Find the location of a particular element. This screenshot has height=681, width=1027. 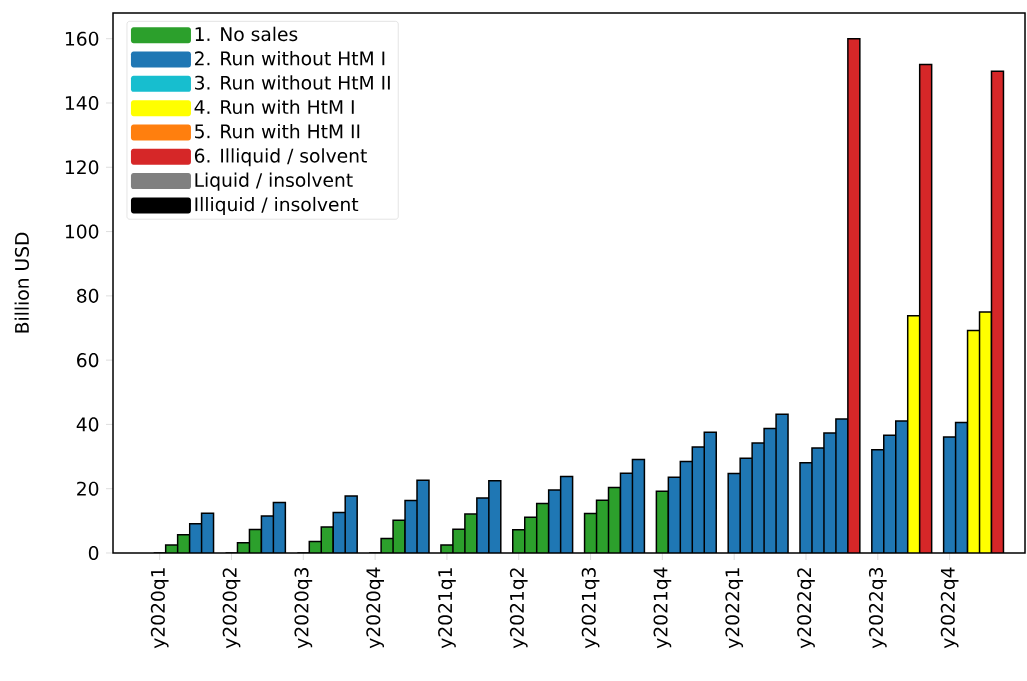

x-tick-label: y2020q3 is located at coordinates (303, 608).